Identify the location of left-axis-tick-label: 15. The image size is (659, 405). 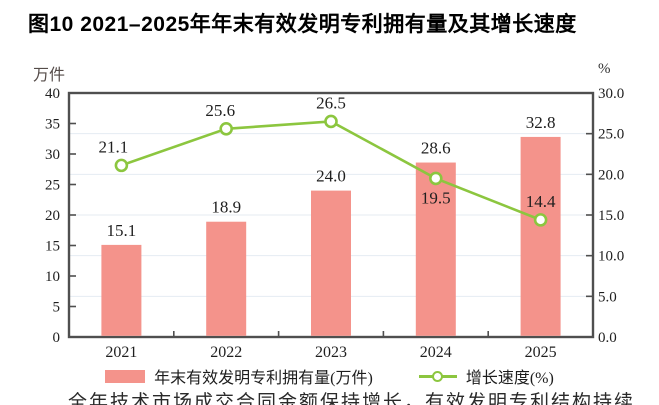
(52, 247).